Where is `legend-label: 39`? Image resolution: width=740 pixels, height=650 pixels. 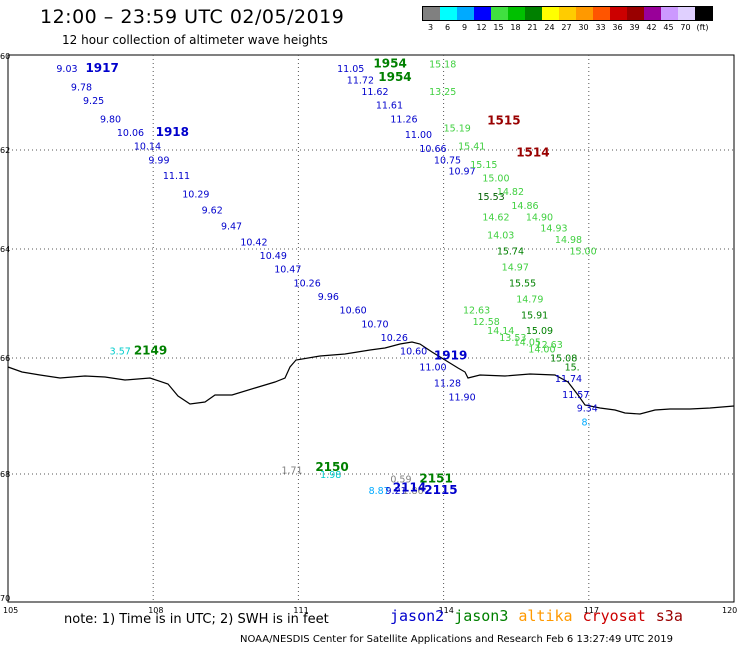 legend-label: 39 is located at coordinates (634, 27).